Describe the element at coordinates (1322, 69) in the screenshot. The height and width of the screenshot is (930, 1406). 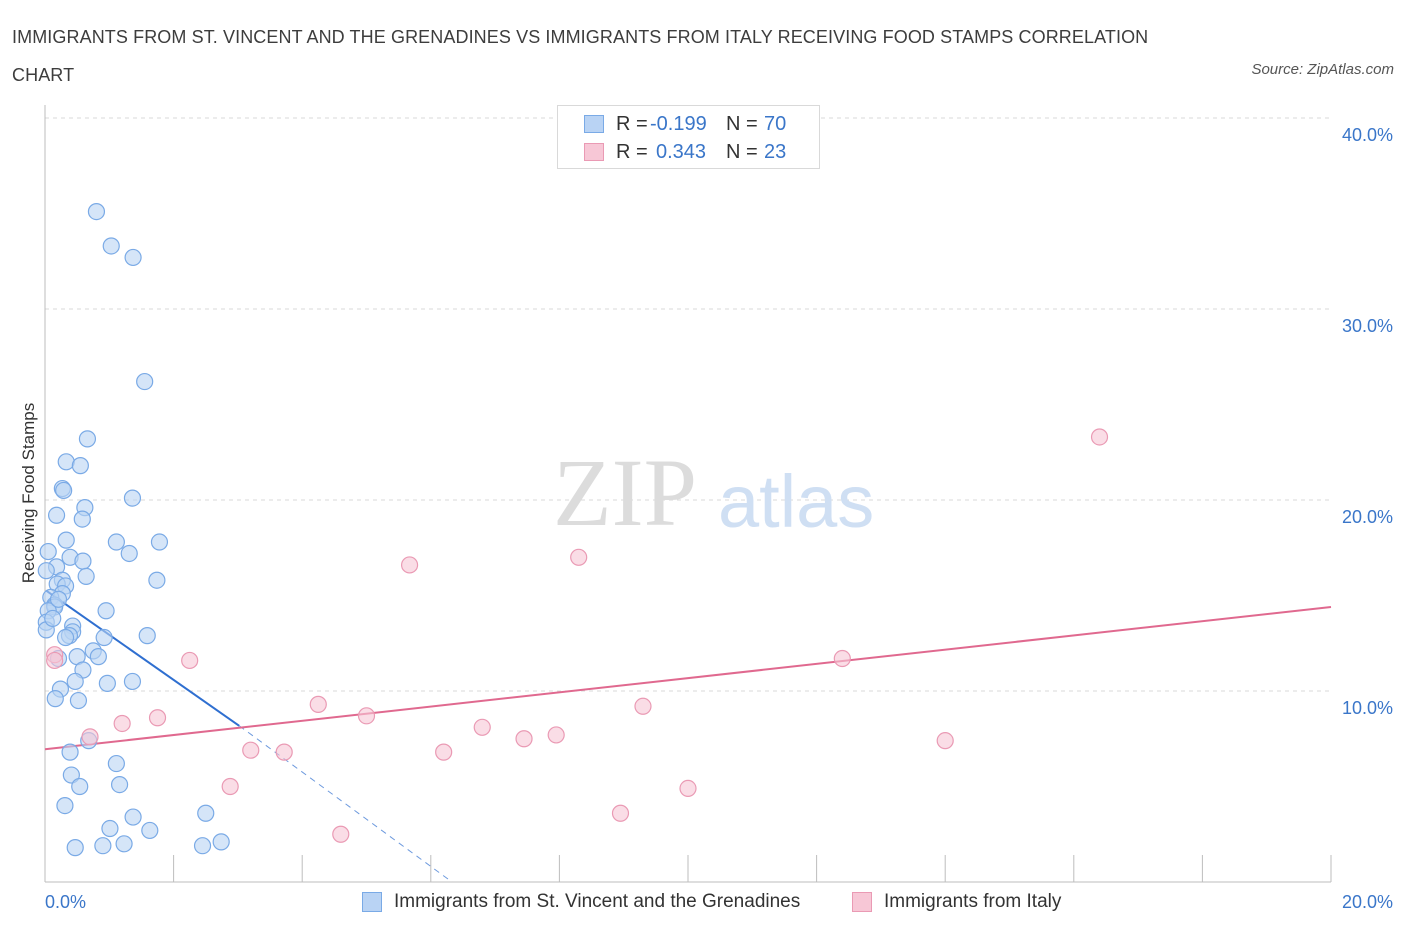
I see `source-credit: Source: ZipAtlas.com` at that location.